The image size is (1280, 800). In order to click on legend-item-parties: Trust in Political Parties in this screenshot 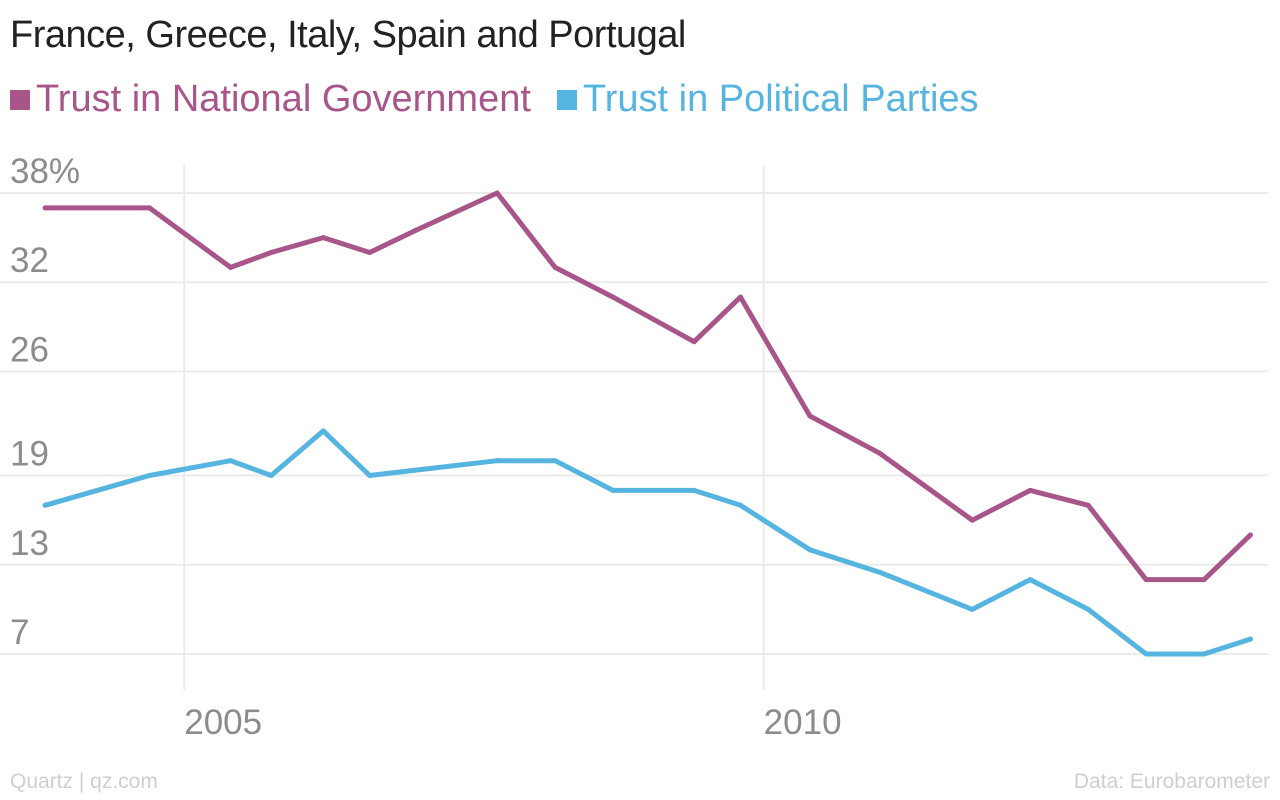, I will do `click(767, 99)`.